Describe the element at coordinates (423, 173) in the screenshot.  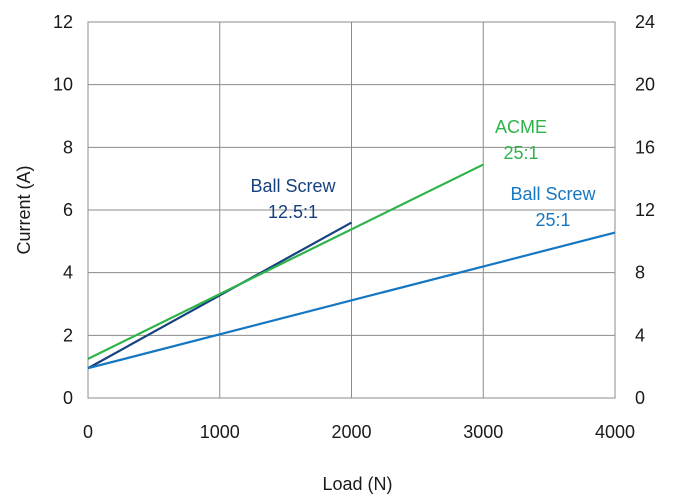
I see `series-labels: Ball Screw 12.5:1 ACME 25:1 Ball Screw 25:1` at that location.